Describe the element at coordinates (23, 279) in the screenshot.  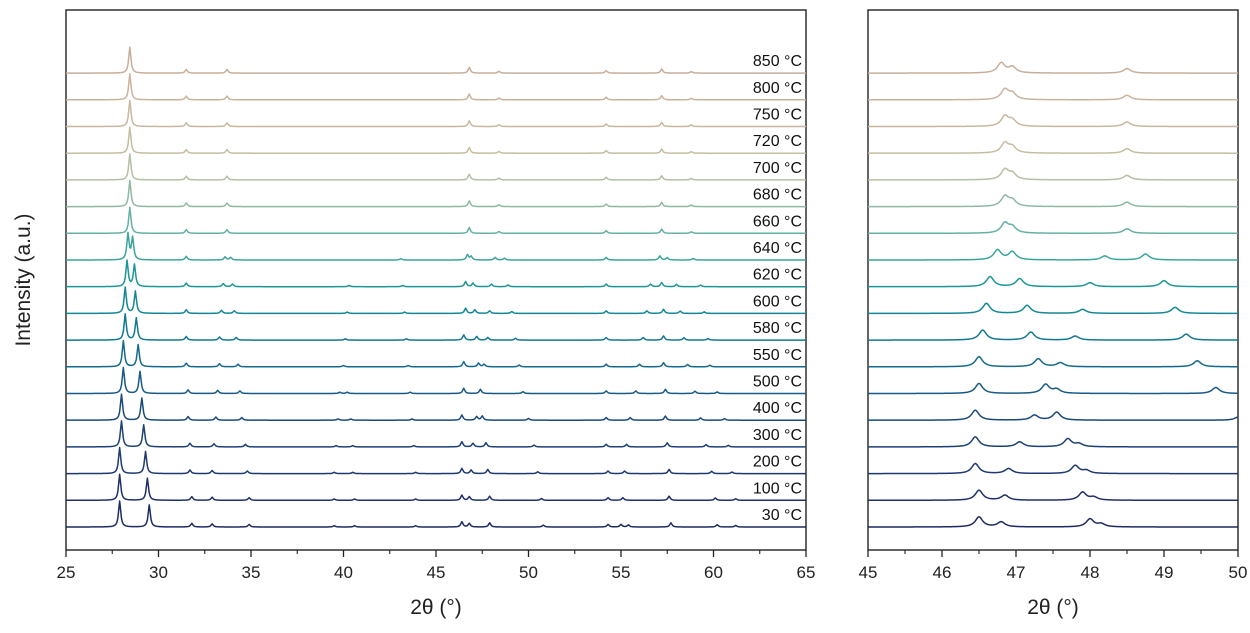
I see `y-axis-title: Intensity (a.u.)` at that location.